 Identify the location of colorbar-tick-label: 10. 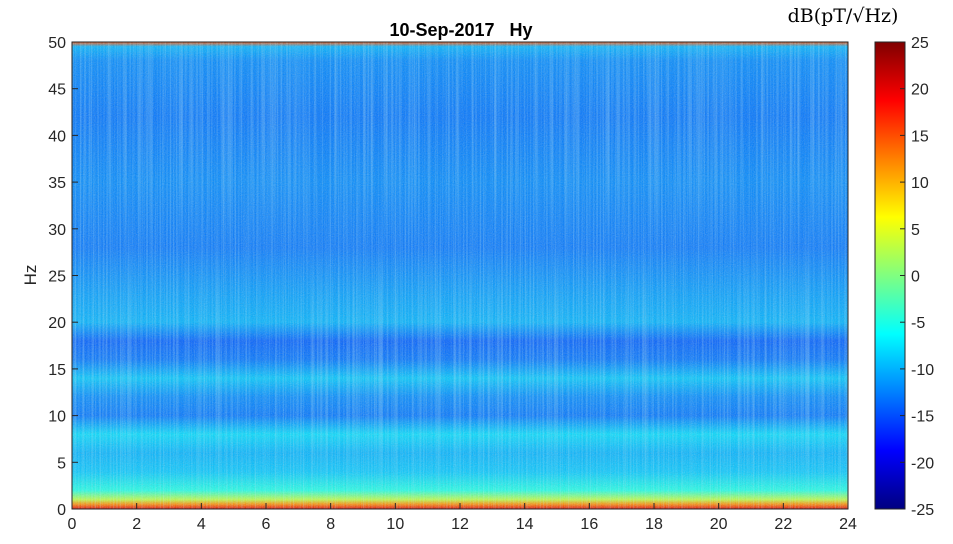
(920, 183).